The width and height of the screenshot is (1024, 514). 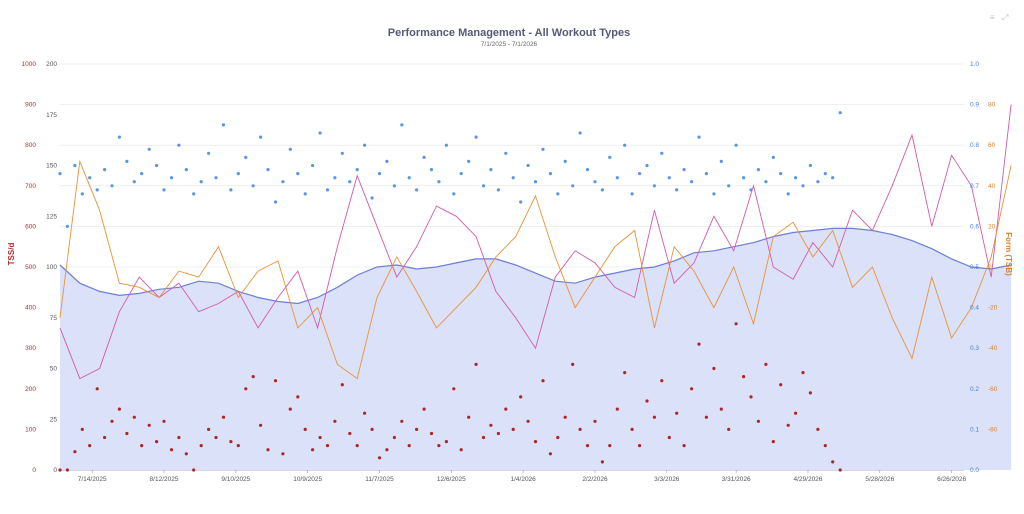 What do you see at coordinates (523, 479) in the screenshot?
I see `x-tick-label: 1/4/2026` at bounding box center [523, 479].